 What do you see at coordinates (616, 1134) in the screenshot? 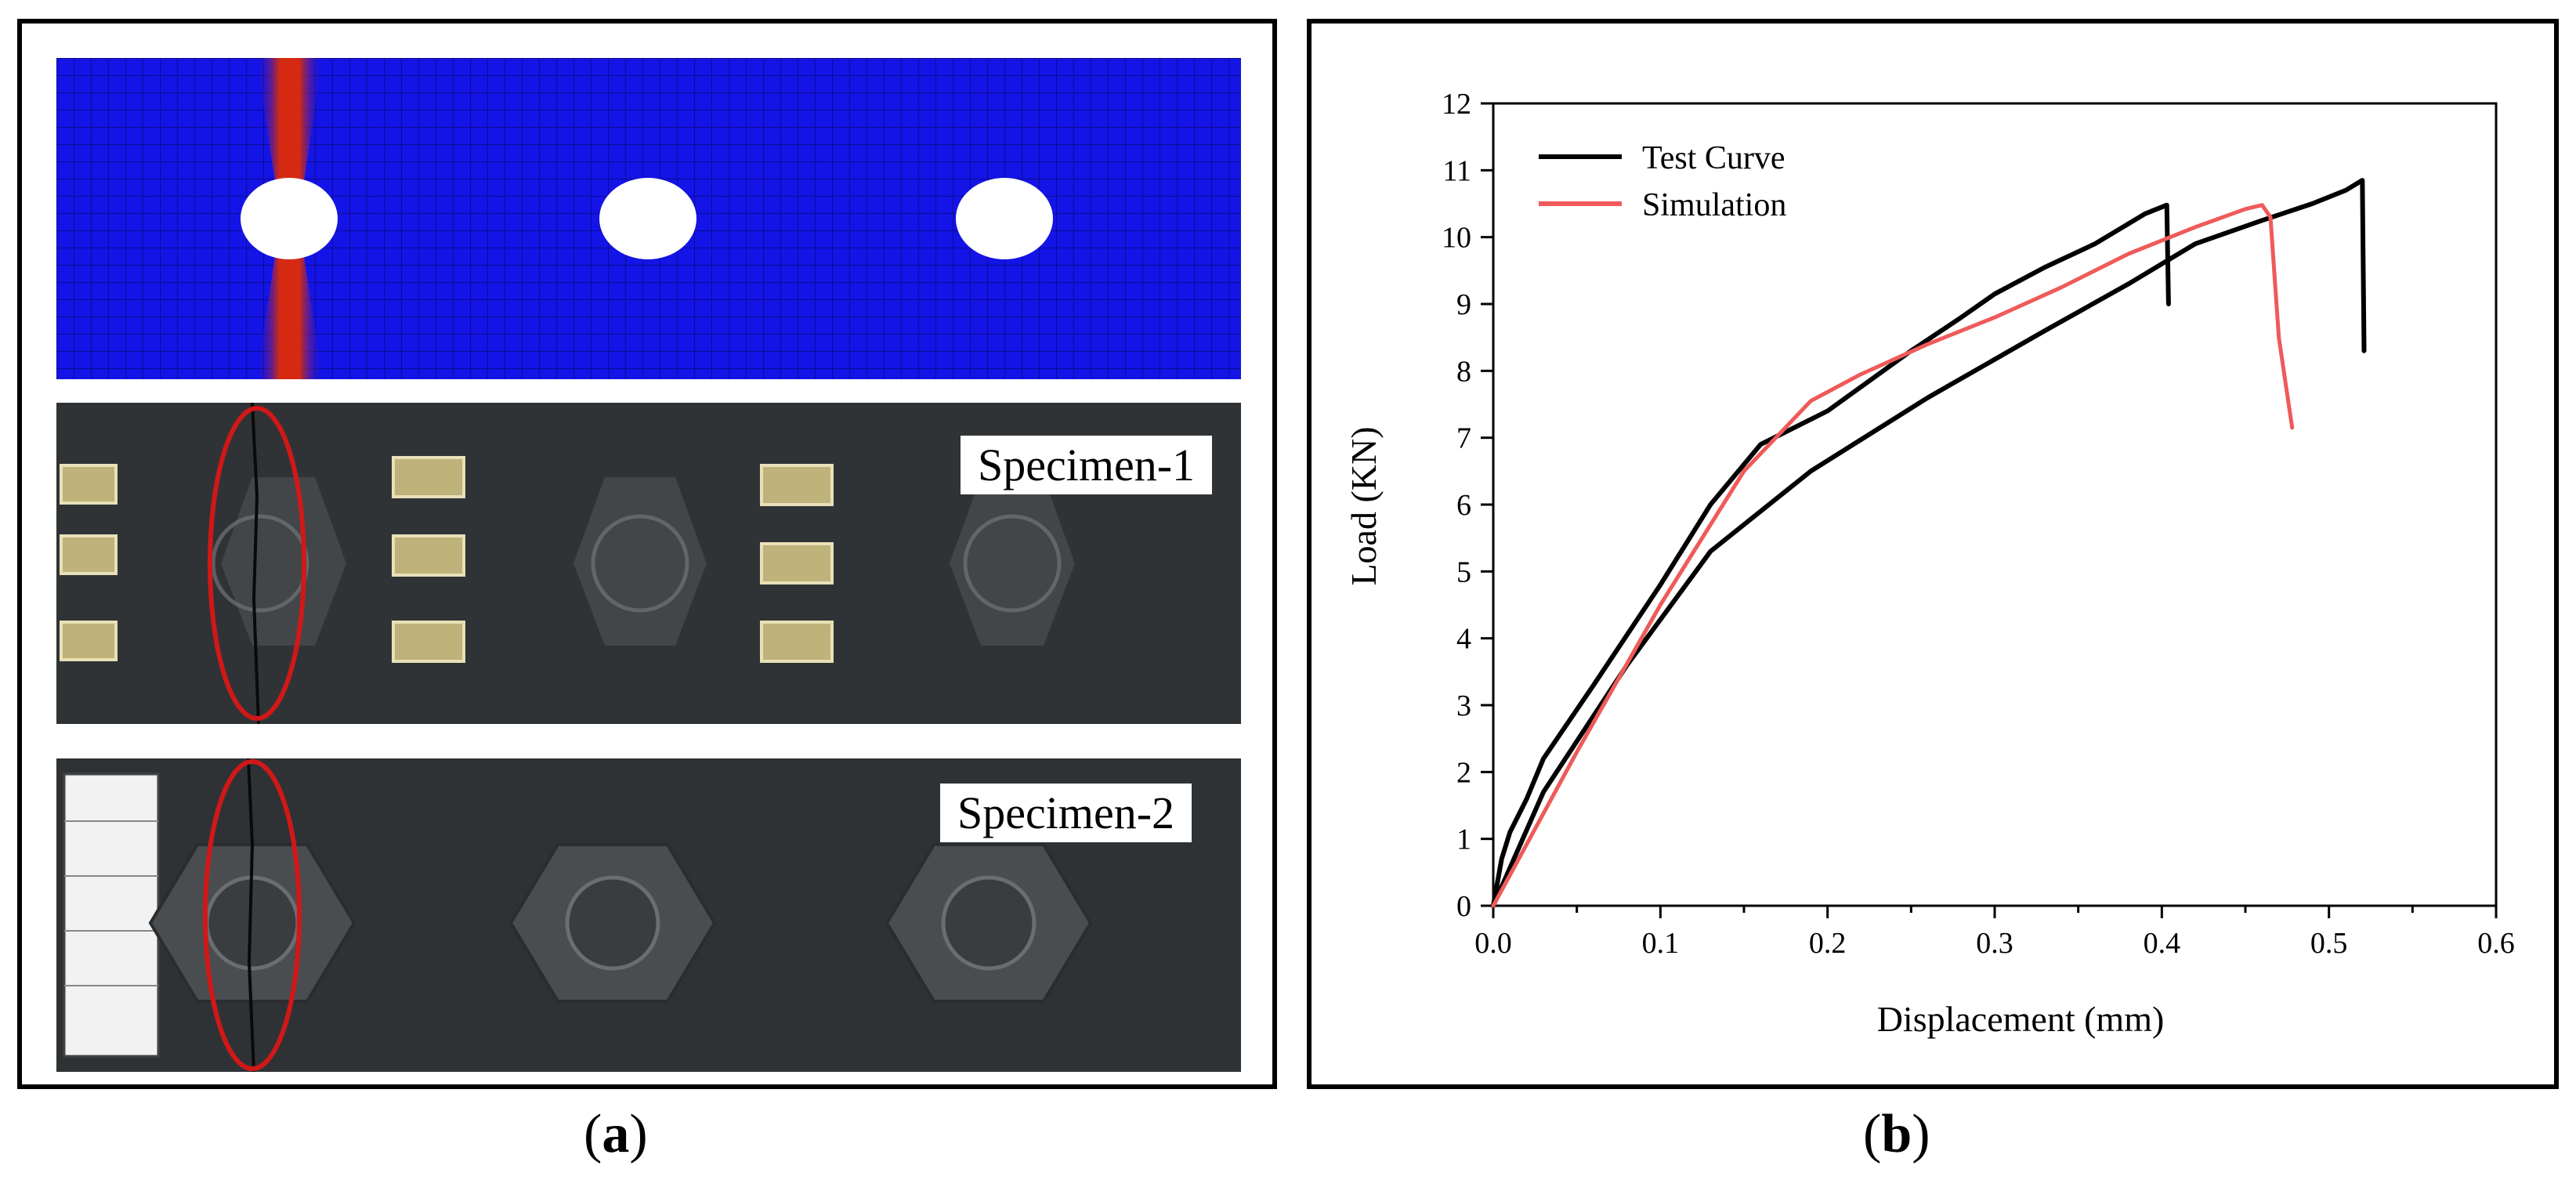
I see `caption-a: (a)` at bounding box center [616, 1134].